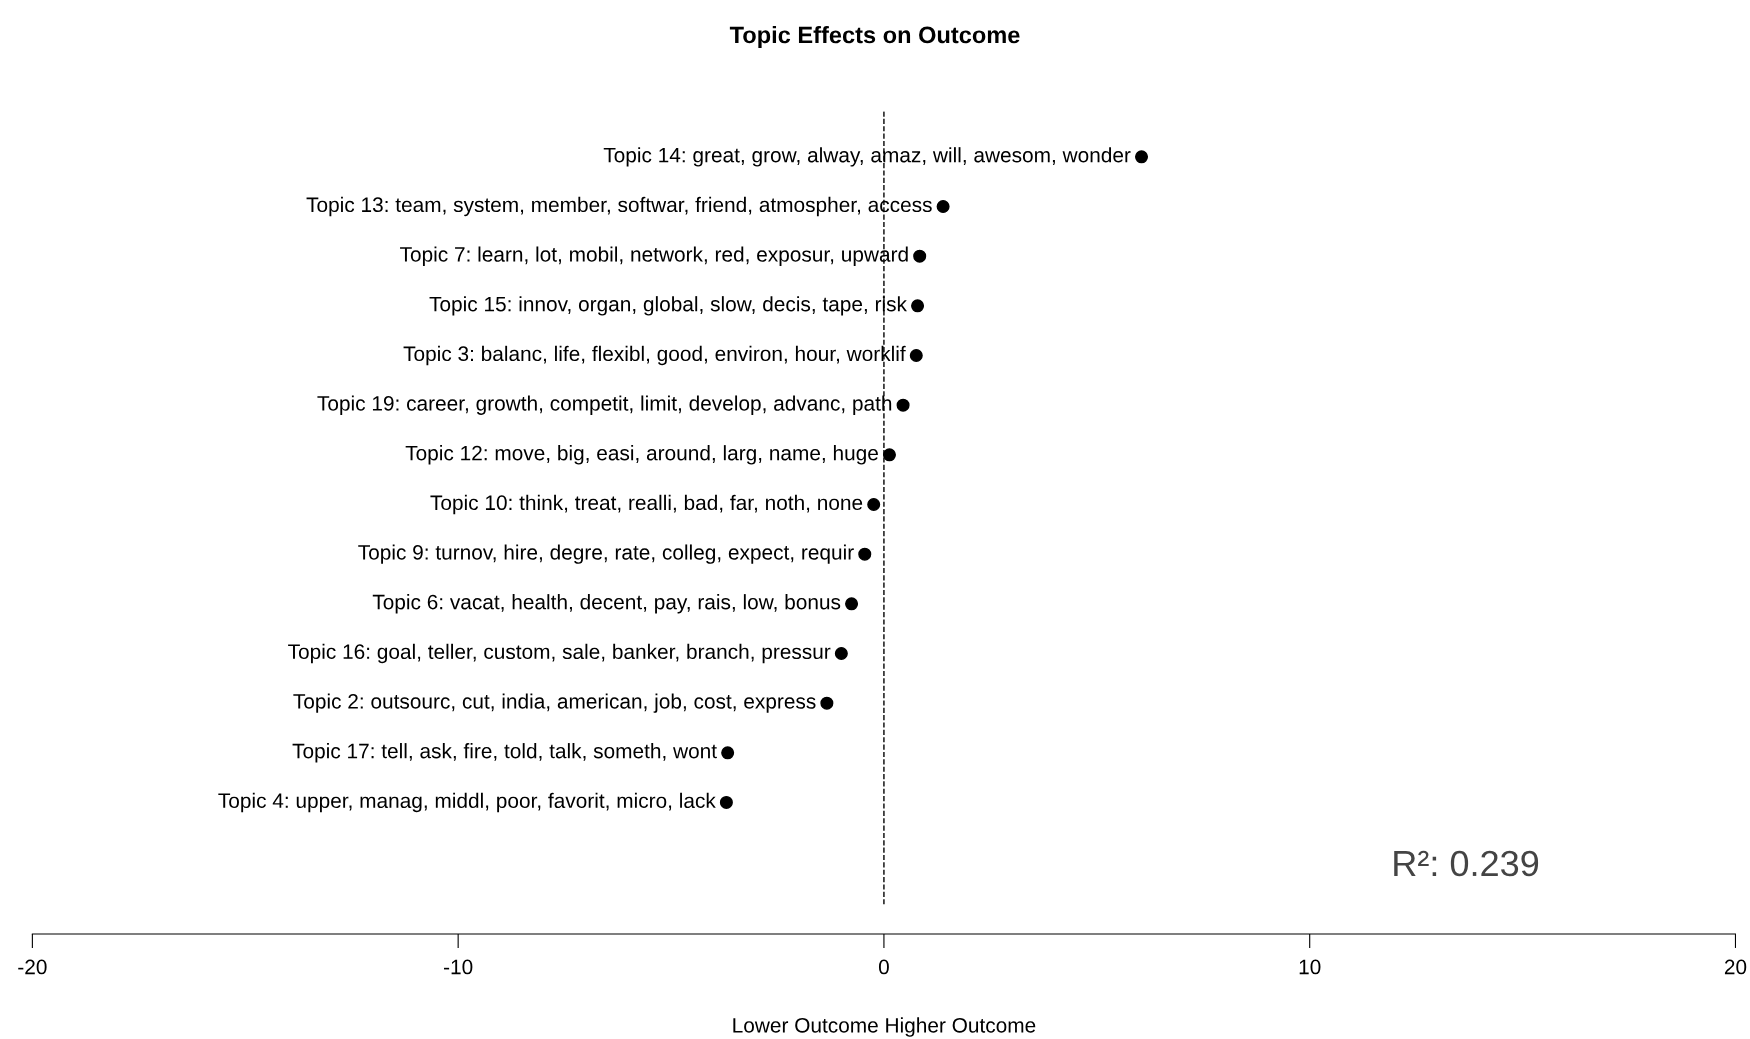  Describe the element at coordinates (668, 306) in the screenshot. I see `y-tick-label: Topic 15: innov, organ, global, slow, decis, tape, risk` at that location.